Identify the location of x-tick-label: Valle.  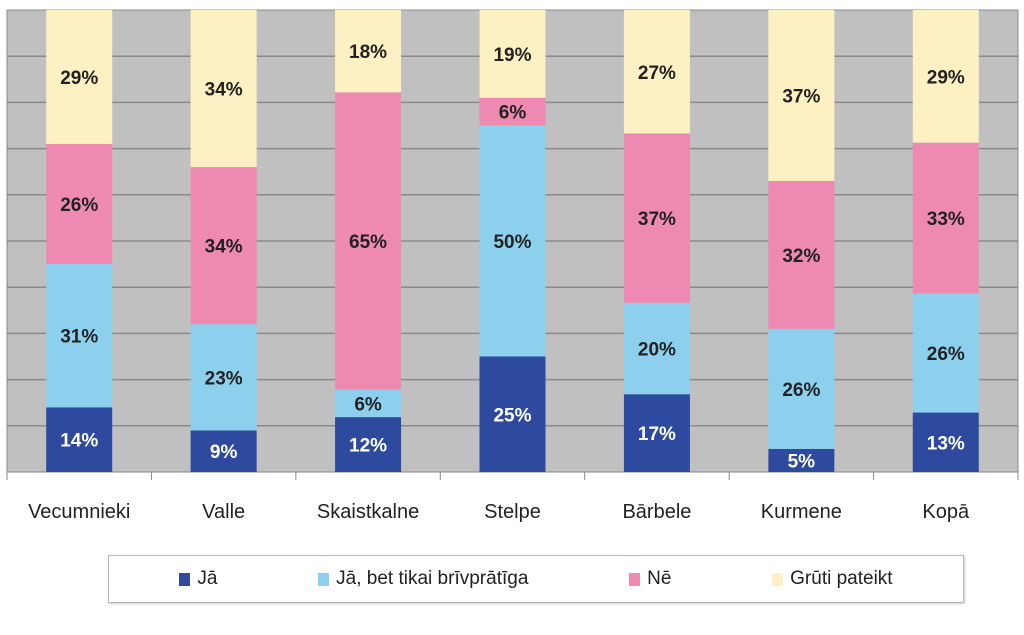
(223, 512).